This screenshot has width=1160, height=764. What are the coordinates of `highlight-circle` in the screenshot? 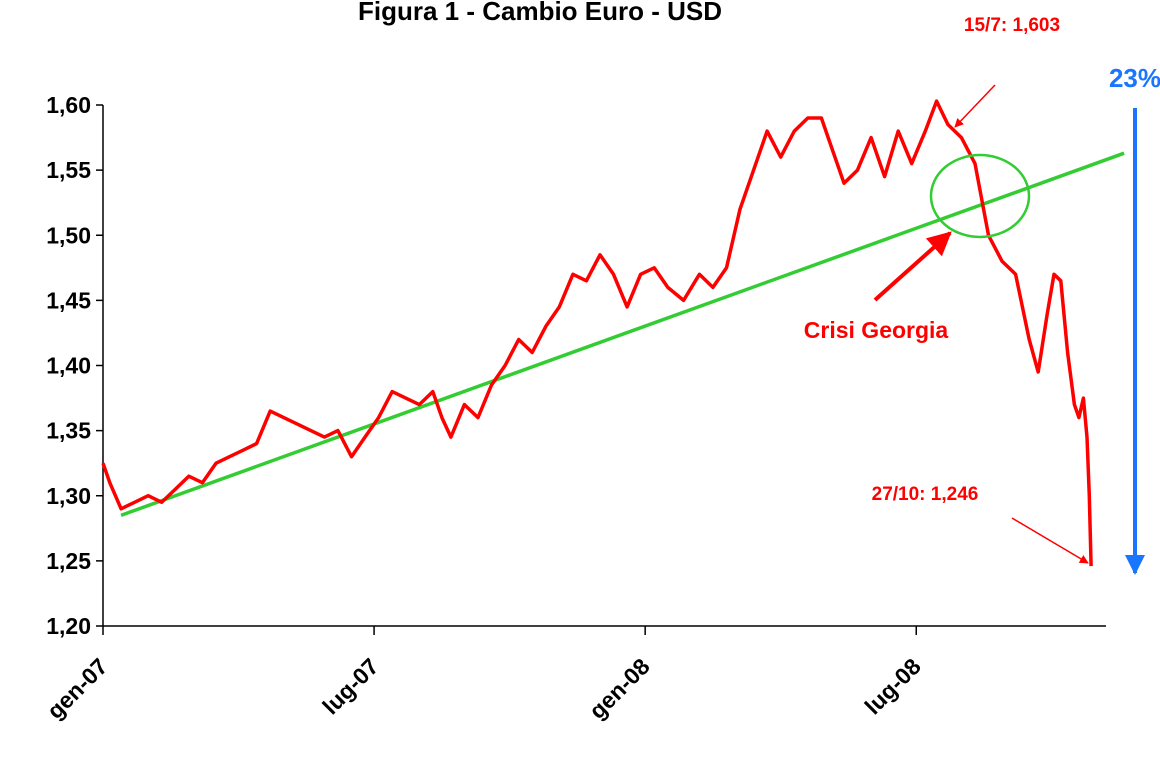 It's located at (980, 196).